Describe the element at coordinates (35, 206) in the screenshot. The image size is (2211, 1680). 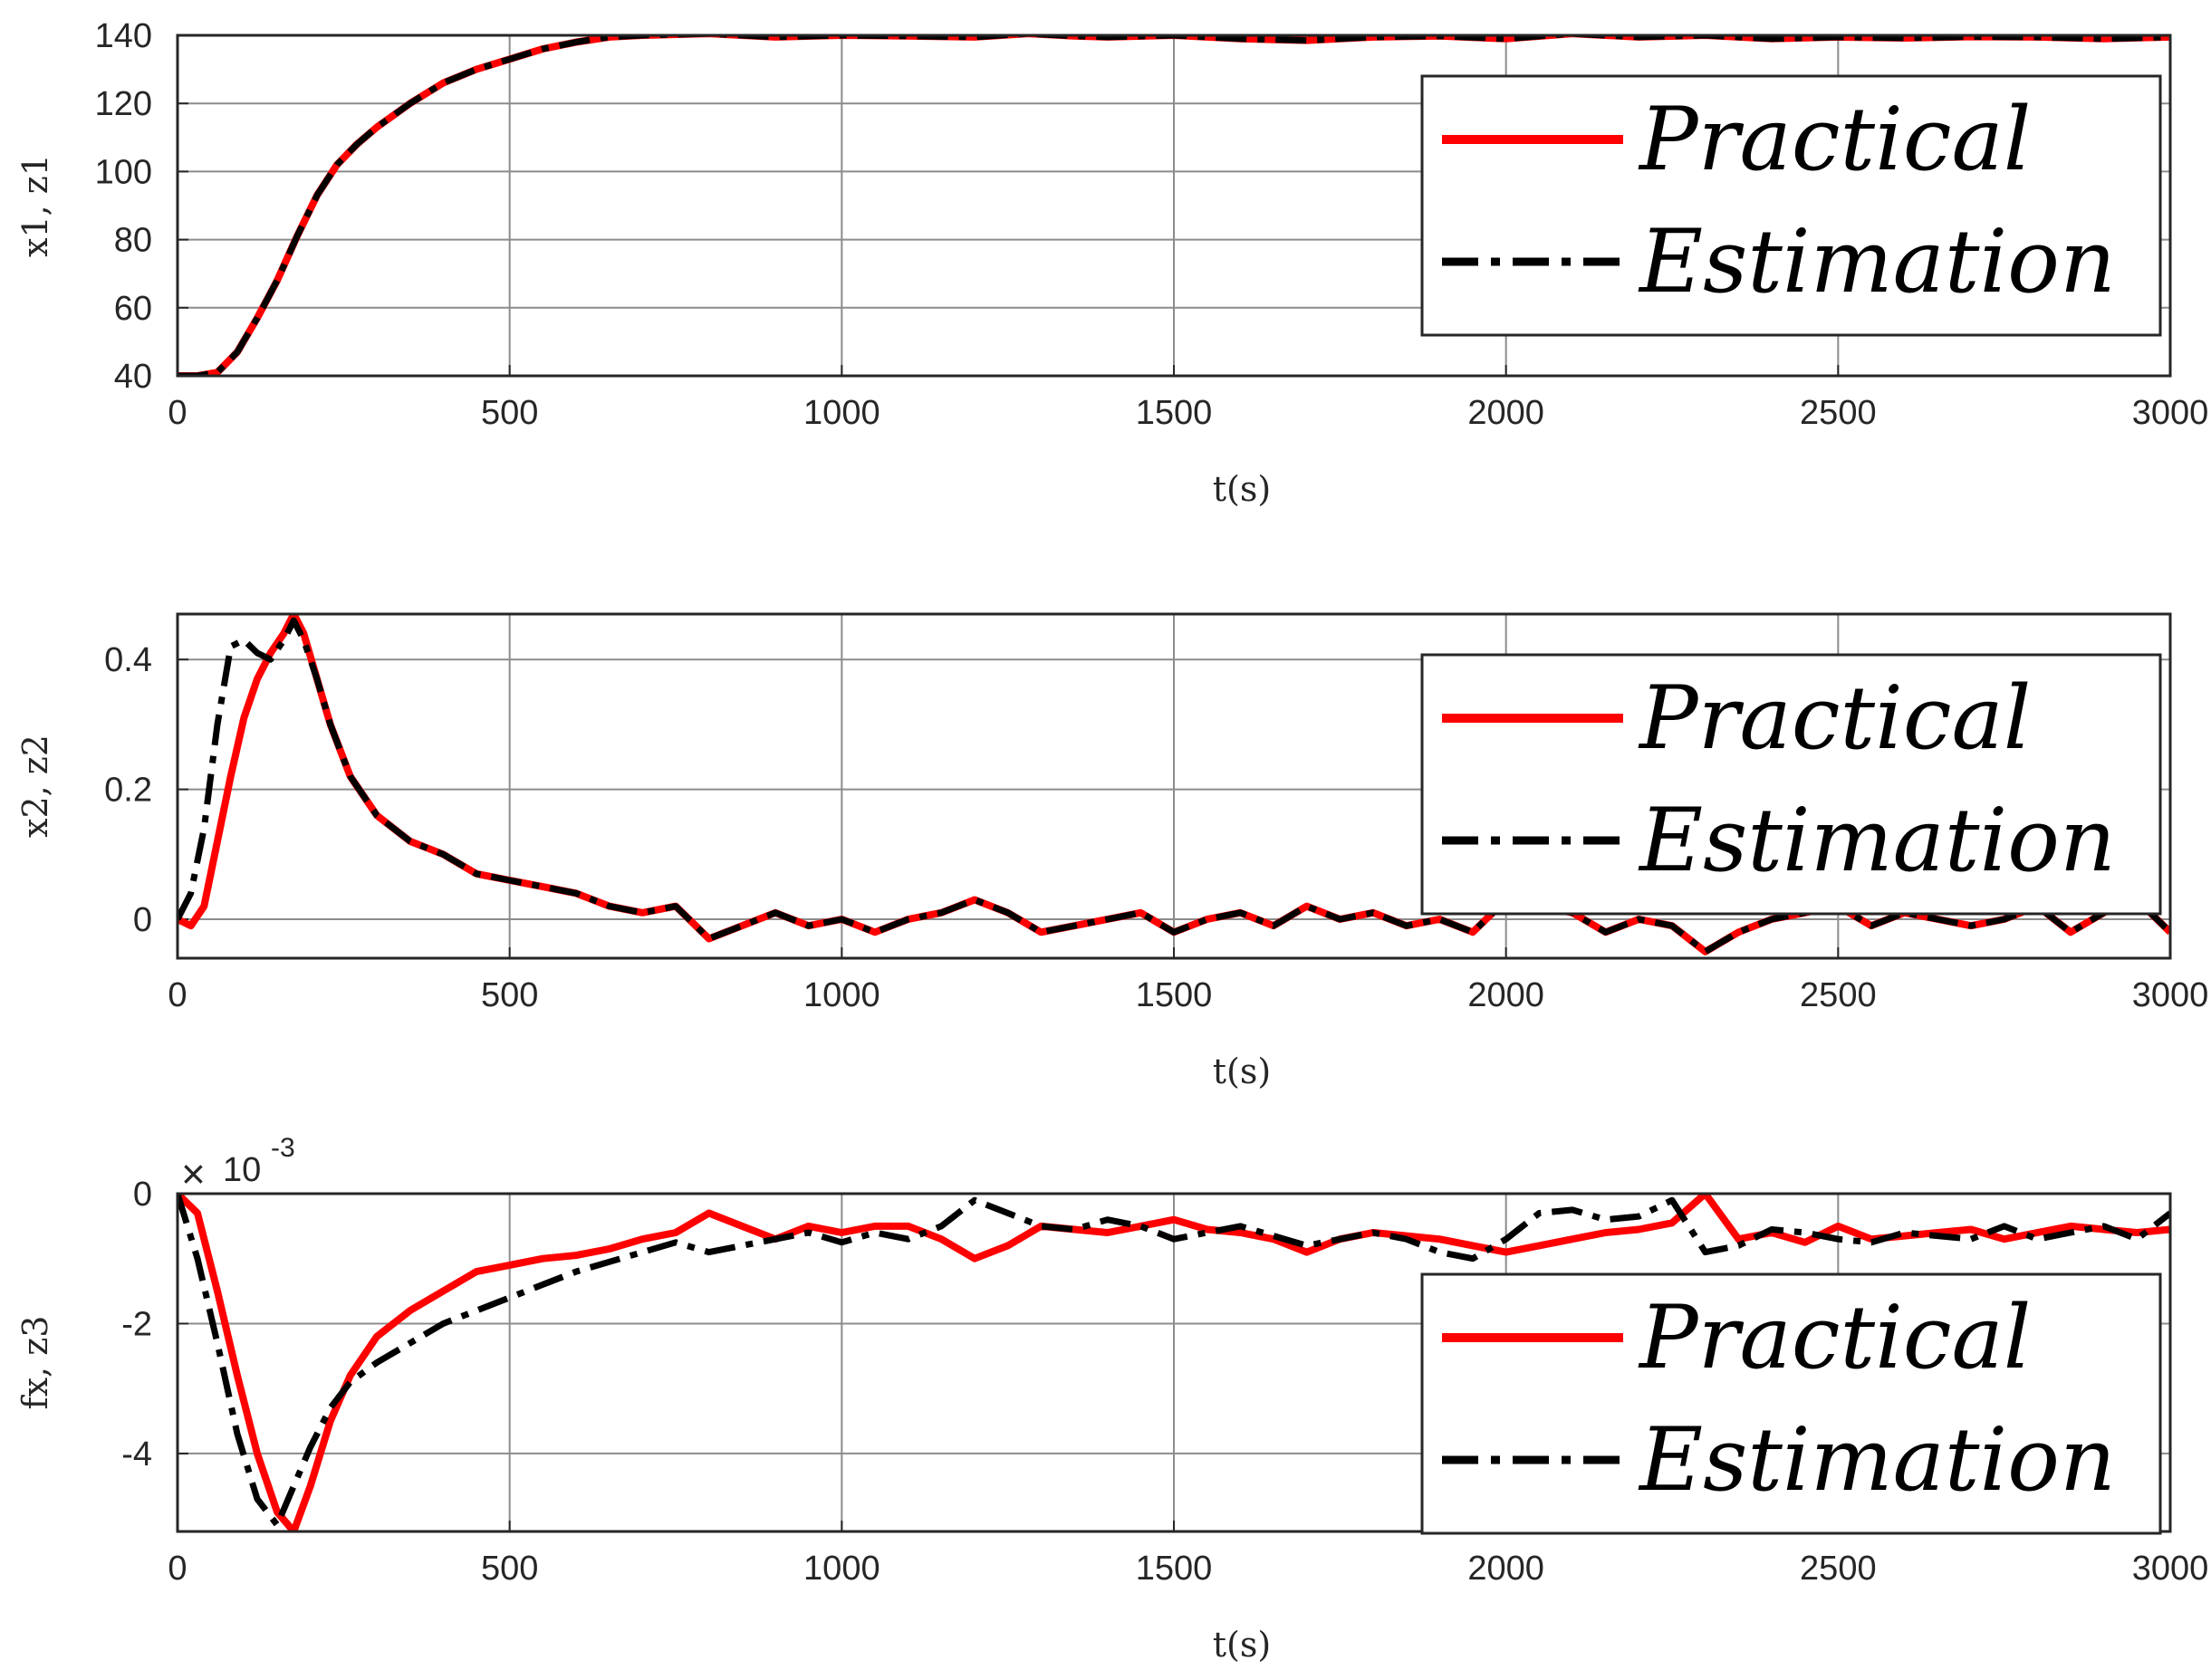
I see `y-axis-label: x1, z1` at that location.